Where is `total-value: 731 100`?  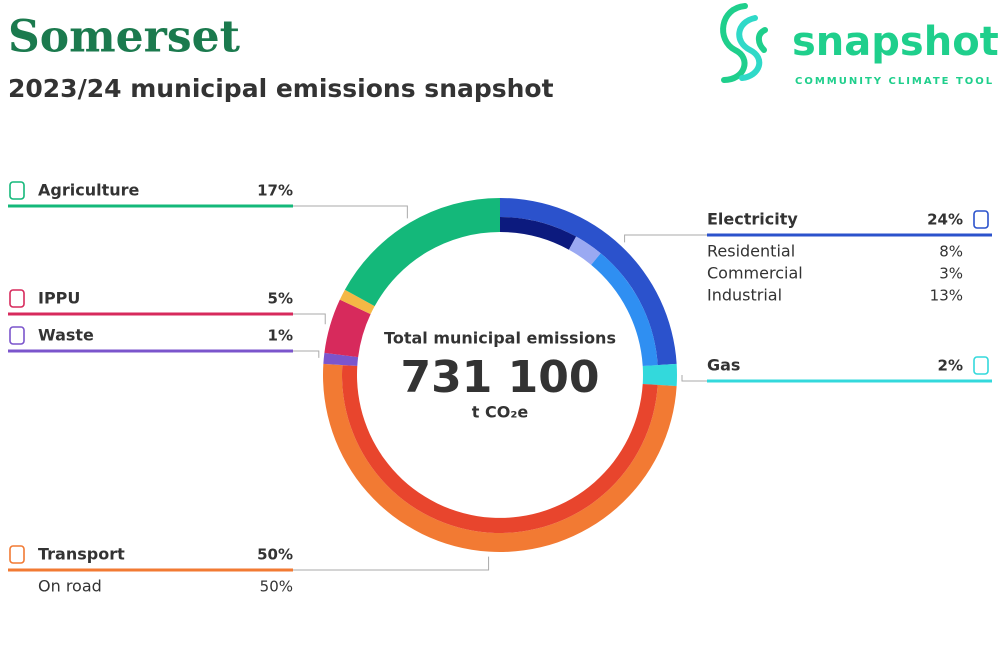
total-value: 731 100 is located at coordinates (499, 377).